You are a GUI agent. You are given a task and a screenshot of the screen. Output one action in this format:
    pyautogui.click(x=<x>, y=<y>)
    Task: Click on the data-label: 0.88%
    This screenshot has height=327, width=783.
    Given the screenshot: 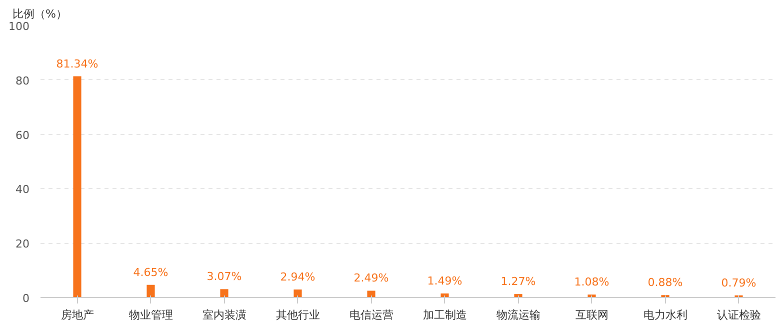 What is the action you would take?
    pyautogui.click(x=665, y=283)
    